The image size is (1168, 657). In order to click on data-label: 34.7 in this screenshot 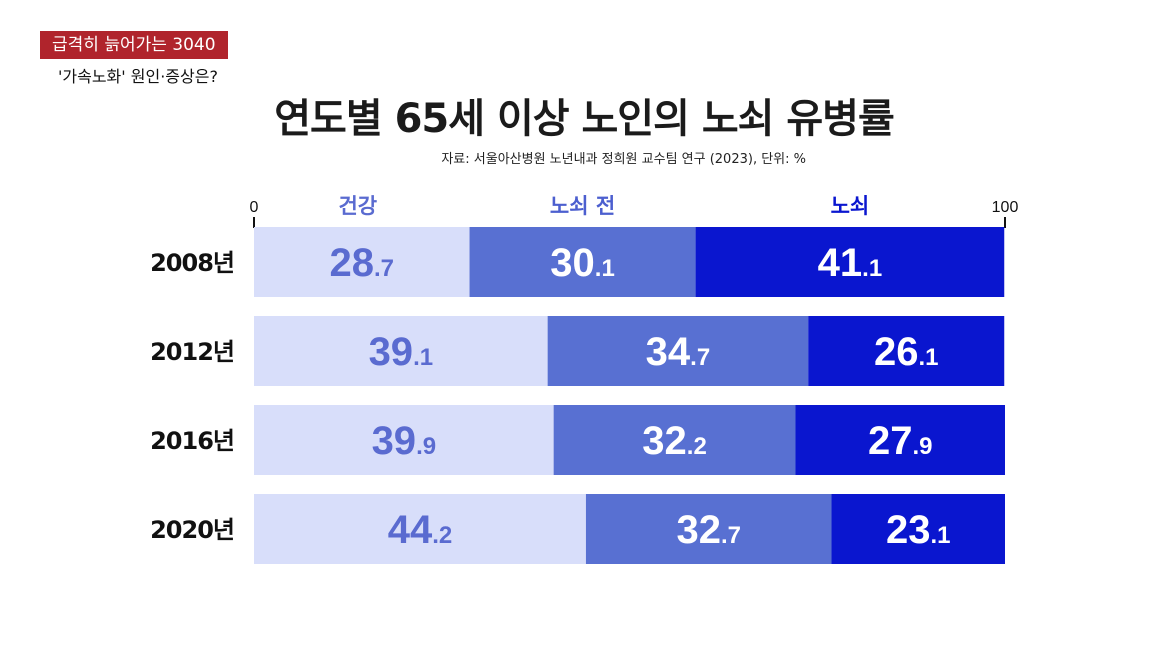, I will do `click(678, 352)`.